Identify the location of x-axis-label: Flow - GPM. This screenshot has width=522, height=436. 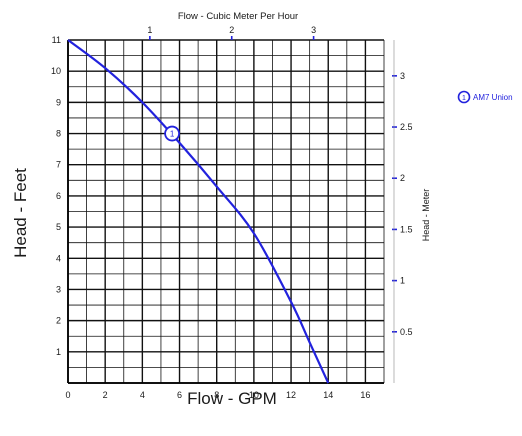
(232, 398).